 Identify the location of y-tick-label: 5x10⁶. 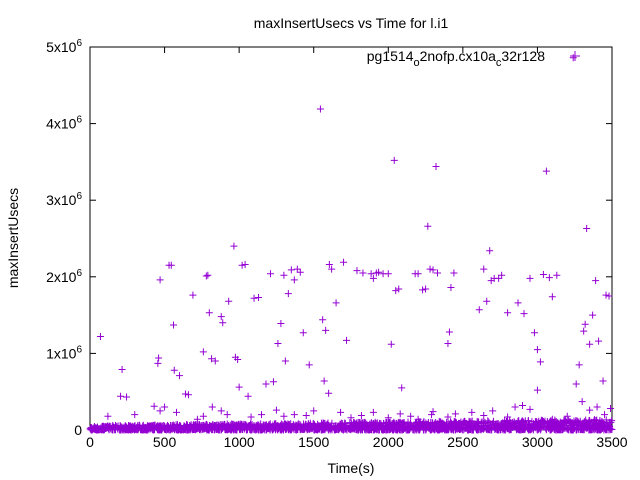
(64, 46).